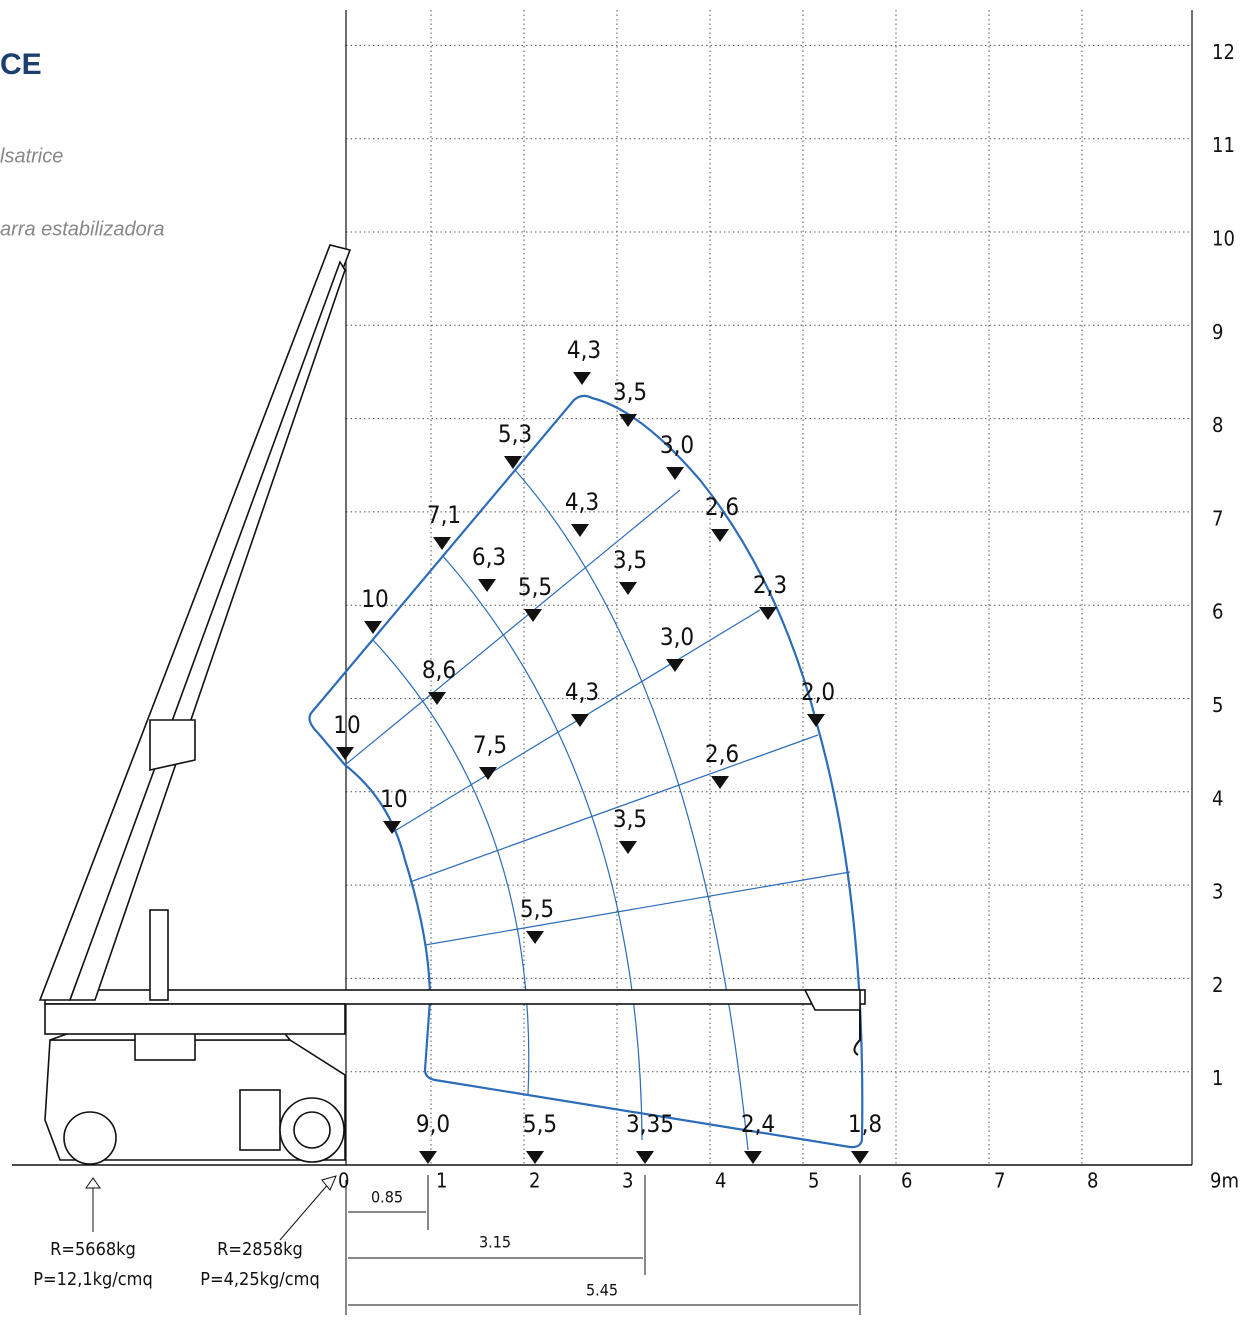 The image size is (1256, 1322). I want to click on load-label: 6,3, so click(489, 557).